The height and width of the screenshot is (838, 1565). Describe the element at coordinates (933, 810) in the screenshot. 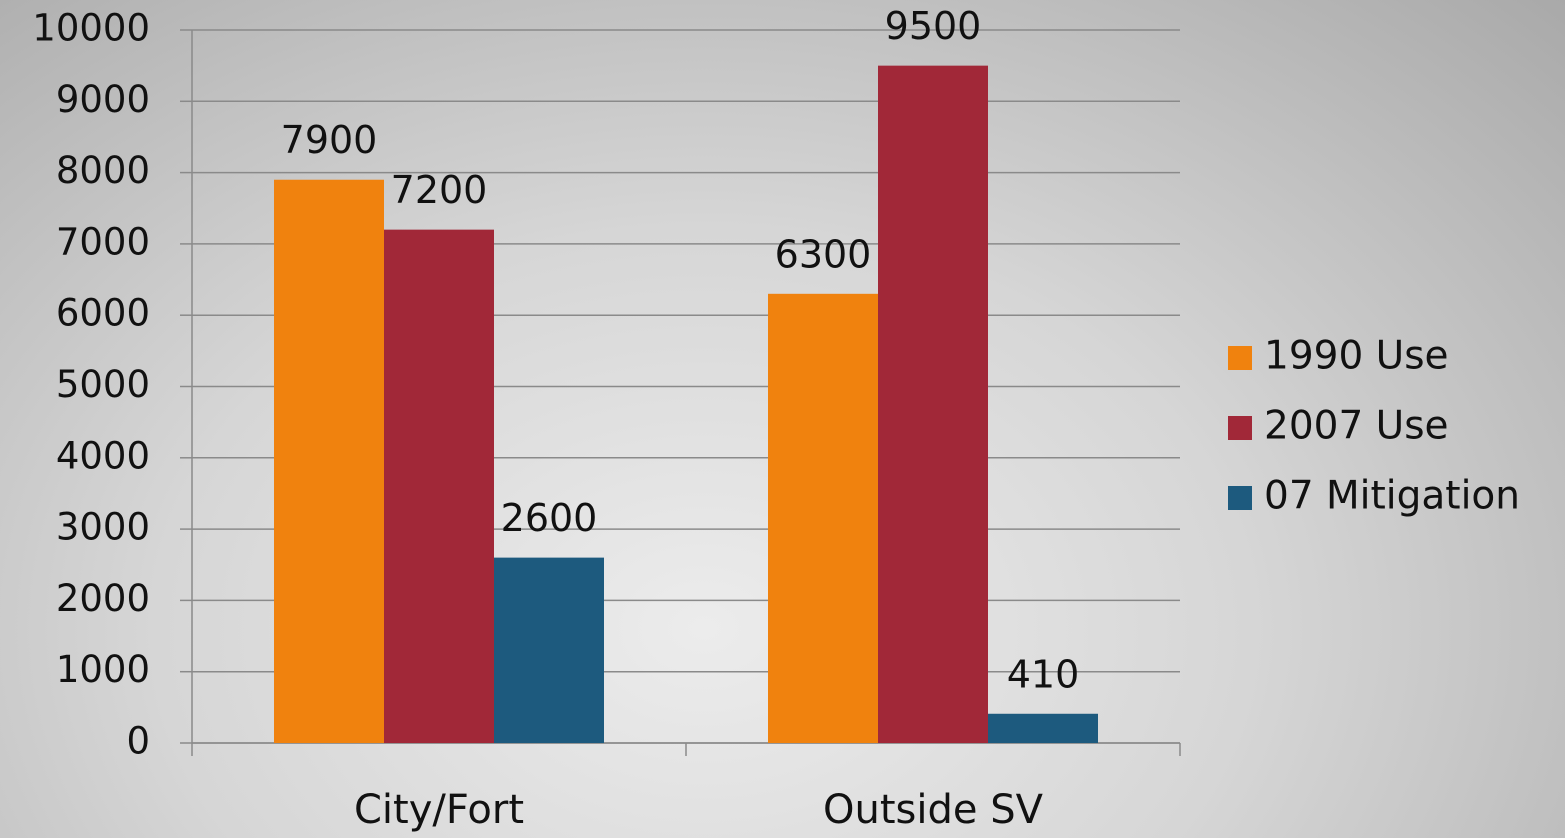

I see `x-tick-label: Outside SV` at that location.